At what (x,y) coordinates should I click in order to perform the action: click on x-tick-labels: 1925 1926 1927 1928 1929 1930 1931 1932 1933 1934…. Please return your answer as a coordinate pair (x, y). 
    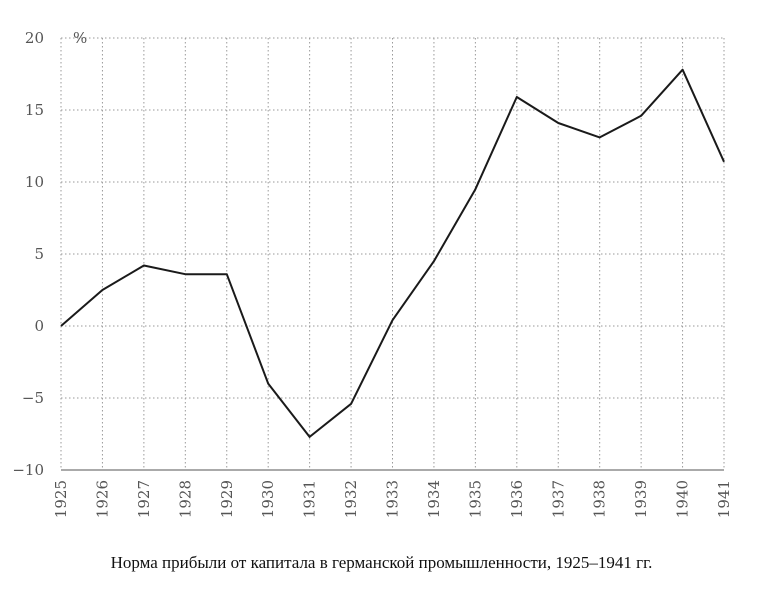
    Looking at the image, I should click on (392, 499).